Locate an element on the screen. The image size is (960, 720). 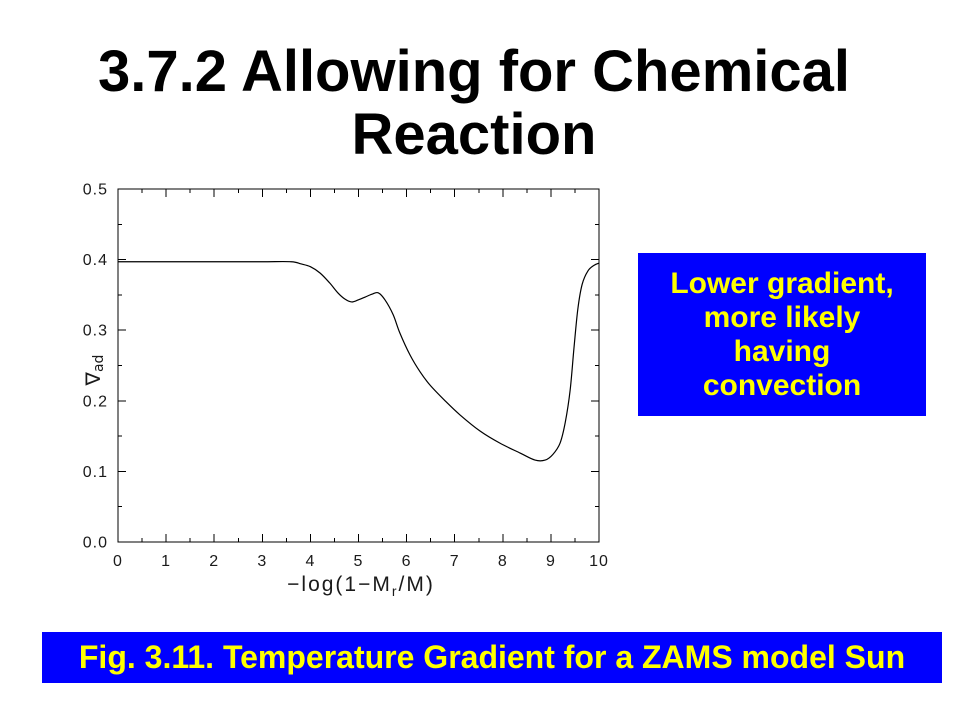
x-tick-label: 8 is located at coordinates (503, 561).